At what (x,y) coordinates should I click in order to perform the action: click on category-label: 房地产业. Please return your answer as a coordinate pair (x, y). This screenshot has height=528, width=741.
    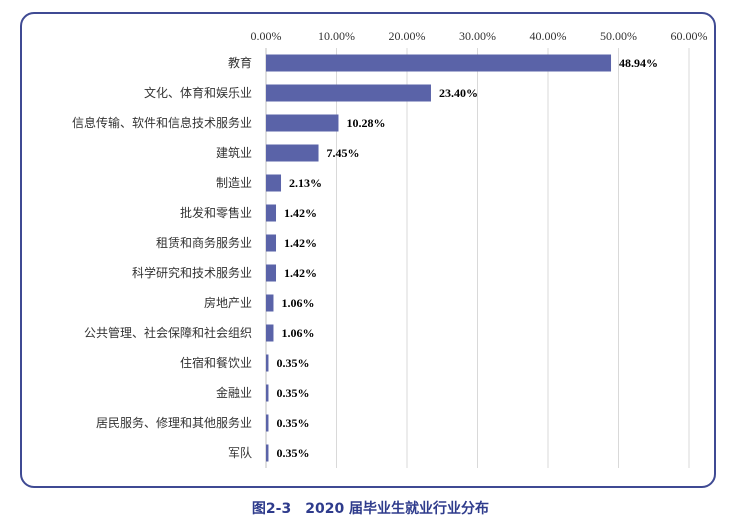
    Looking at the image, I should click on (228, 302).